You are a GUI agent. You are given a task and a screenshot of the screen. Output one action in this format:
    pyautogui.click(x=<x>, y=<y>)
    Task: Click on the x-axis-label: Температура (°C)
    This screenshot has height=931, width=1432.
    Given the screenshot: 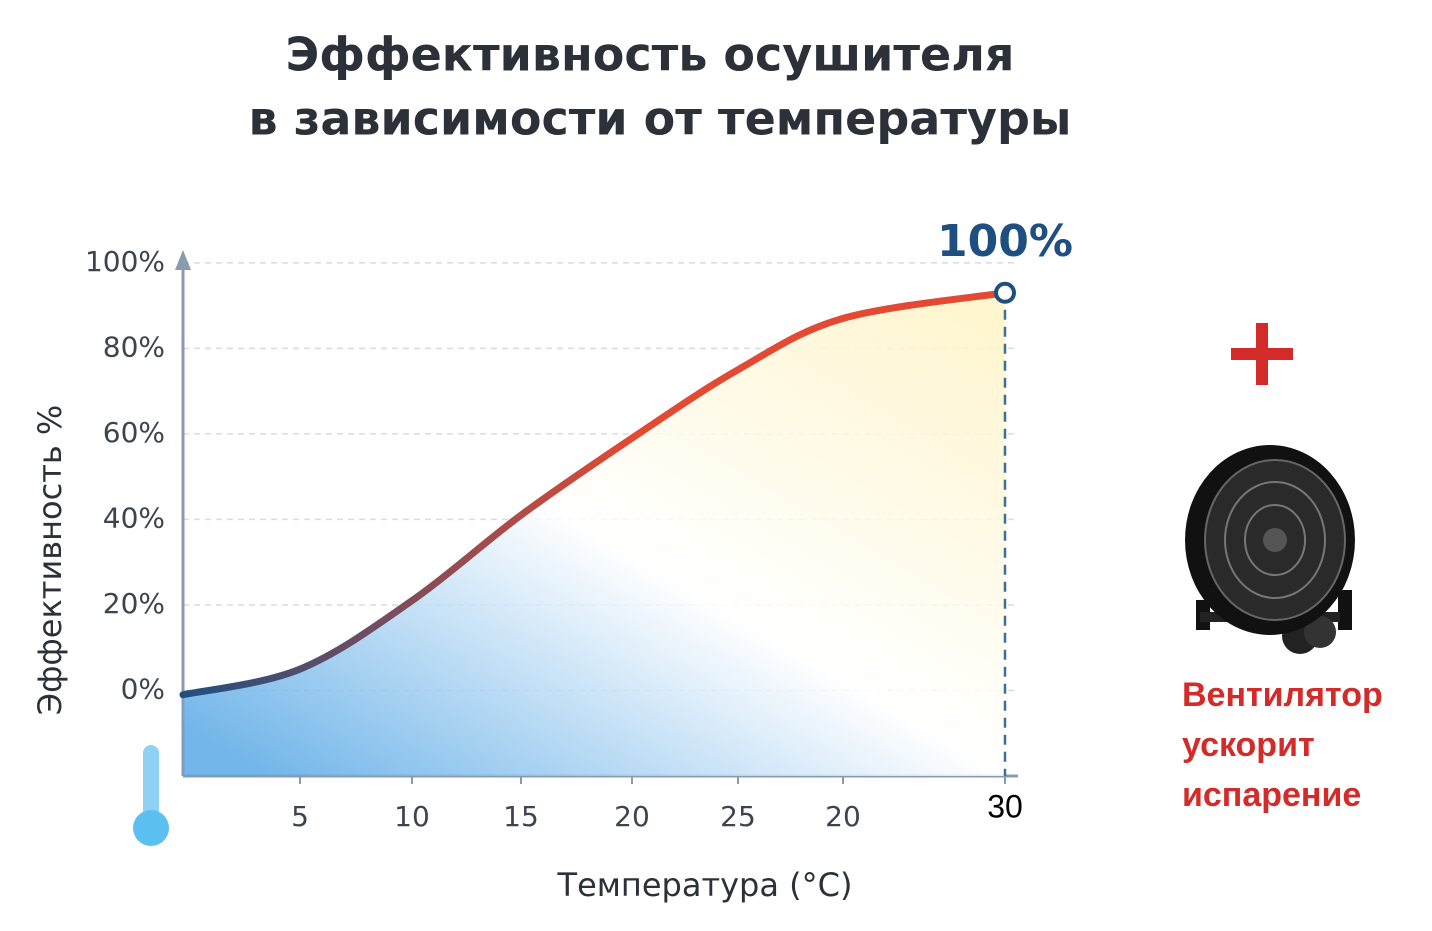 What is the action you would take?
    pyautogui.click(x=705, y=885)
    